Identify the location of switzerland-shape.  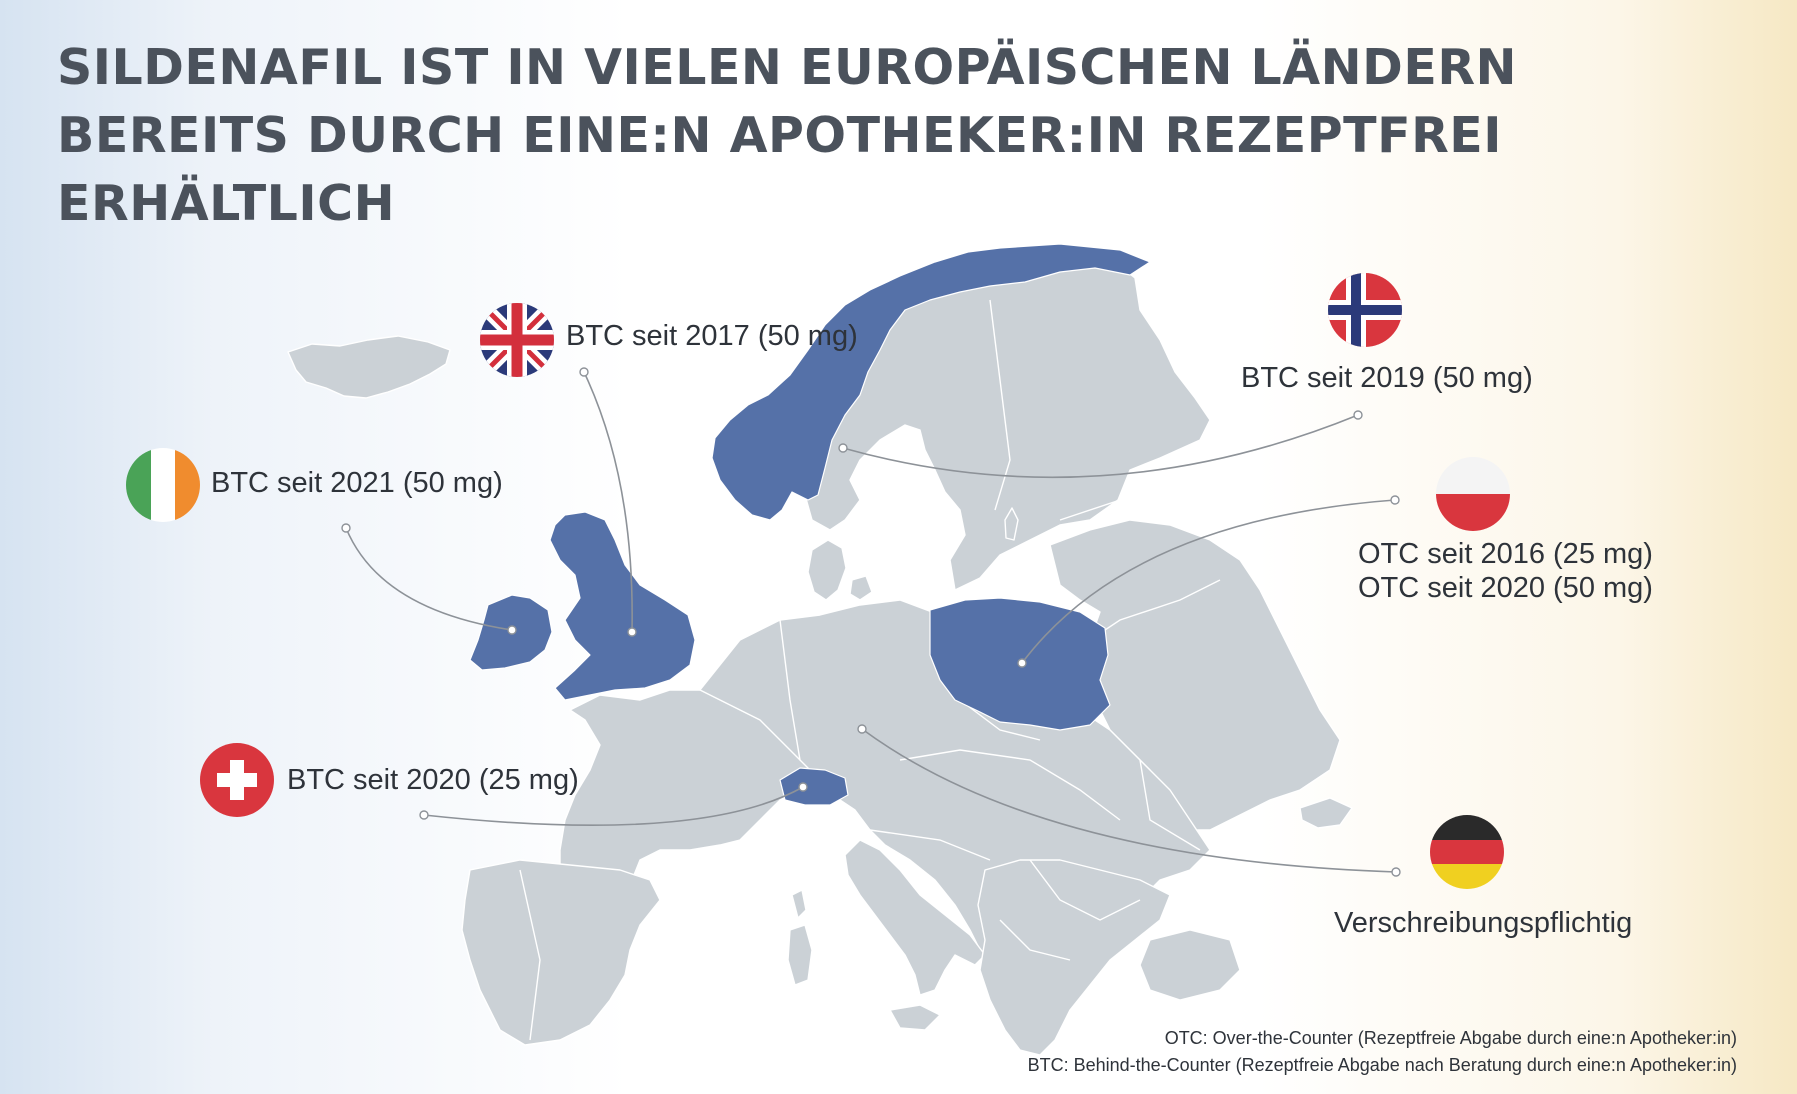
(814, 786).